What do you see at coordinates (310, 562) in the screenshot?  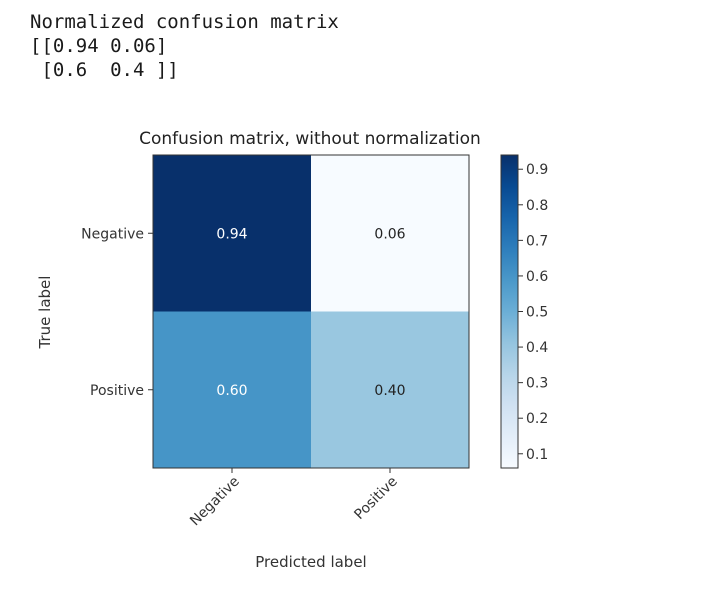 I see `x-axis-label: Predicted label` at bounding box center [310, 562].